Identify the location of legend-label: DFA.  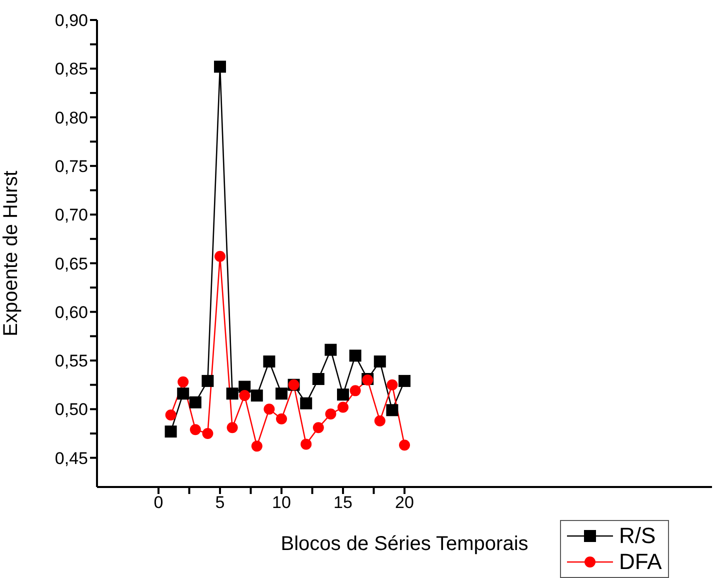
(640, 562).